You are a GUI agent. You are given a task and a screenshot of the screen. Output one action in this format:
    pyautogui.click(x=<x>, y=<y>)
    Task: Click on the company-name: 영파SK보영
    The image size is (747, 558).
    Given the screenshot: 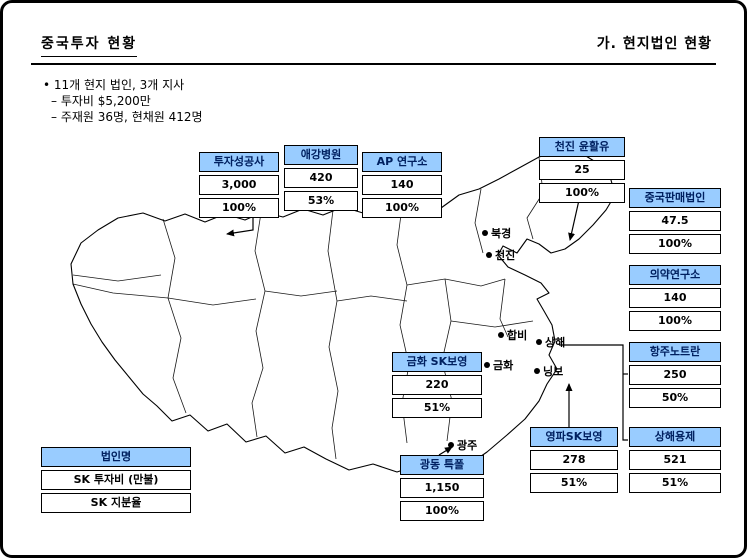 What is the action you would take?
    pyautogui.click(x=574, y=437)
    